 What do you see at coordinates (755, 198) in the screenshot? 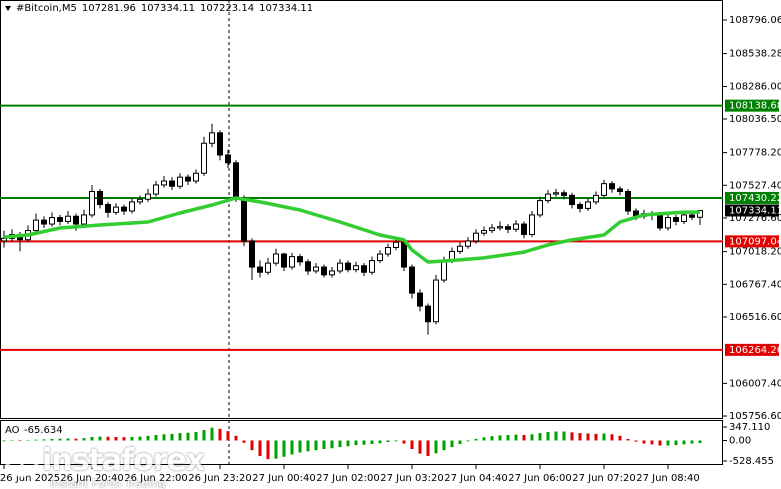
I see `level-label: 107430.22` at bounding box center [755, 198].